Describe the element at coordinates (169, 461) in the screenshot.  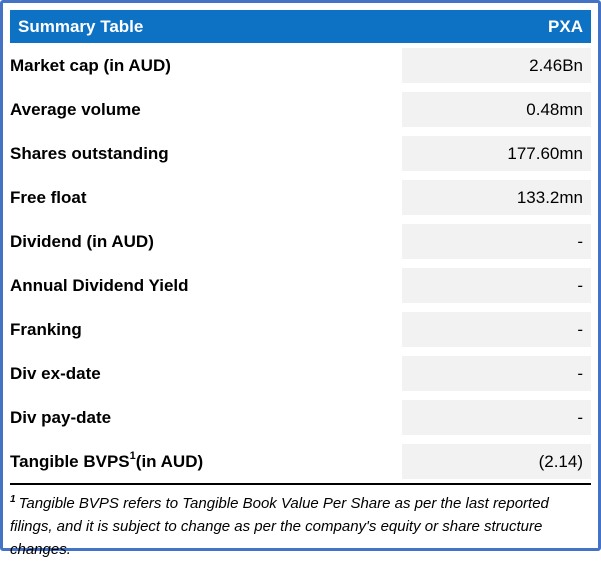
I see `row-label-suffix: (in AUD)` at that location.